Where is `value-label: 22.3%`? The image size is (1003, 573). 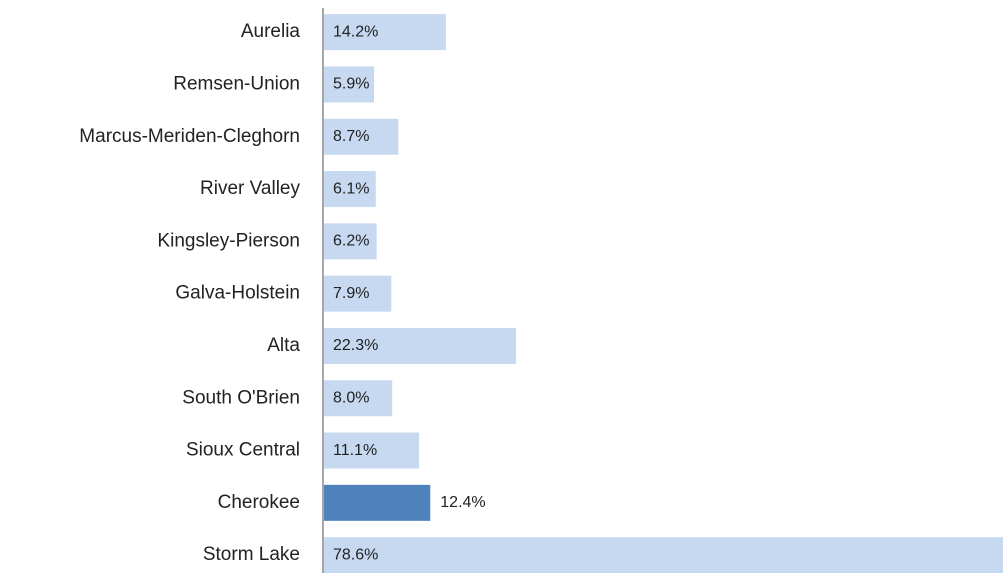 value-label: 22.3% is located at coordinates (355, 345).